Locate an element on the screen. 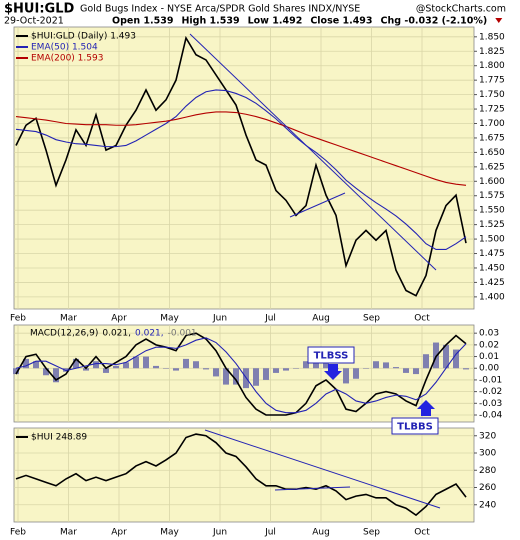 The height and width of the screenshot is (540, 520). x-tick-label: May is located at coordinates (169, 533).